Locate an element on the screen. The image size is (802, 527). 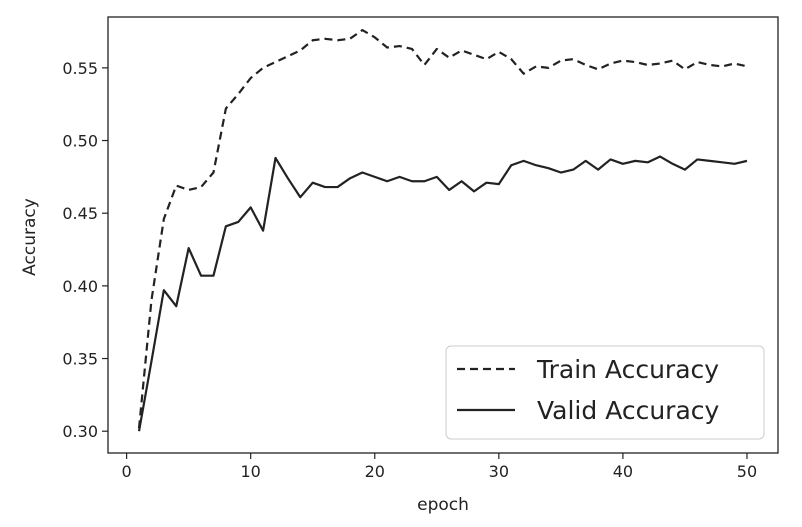
y-axis-ticks: 0.30 0.35 0.40 0.45 0.50 0.55 is located at coordinates (85, 250).